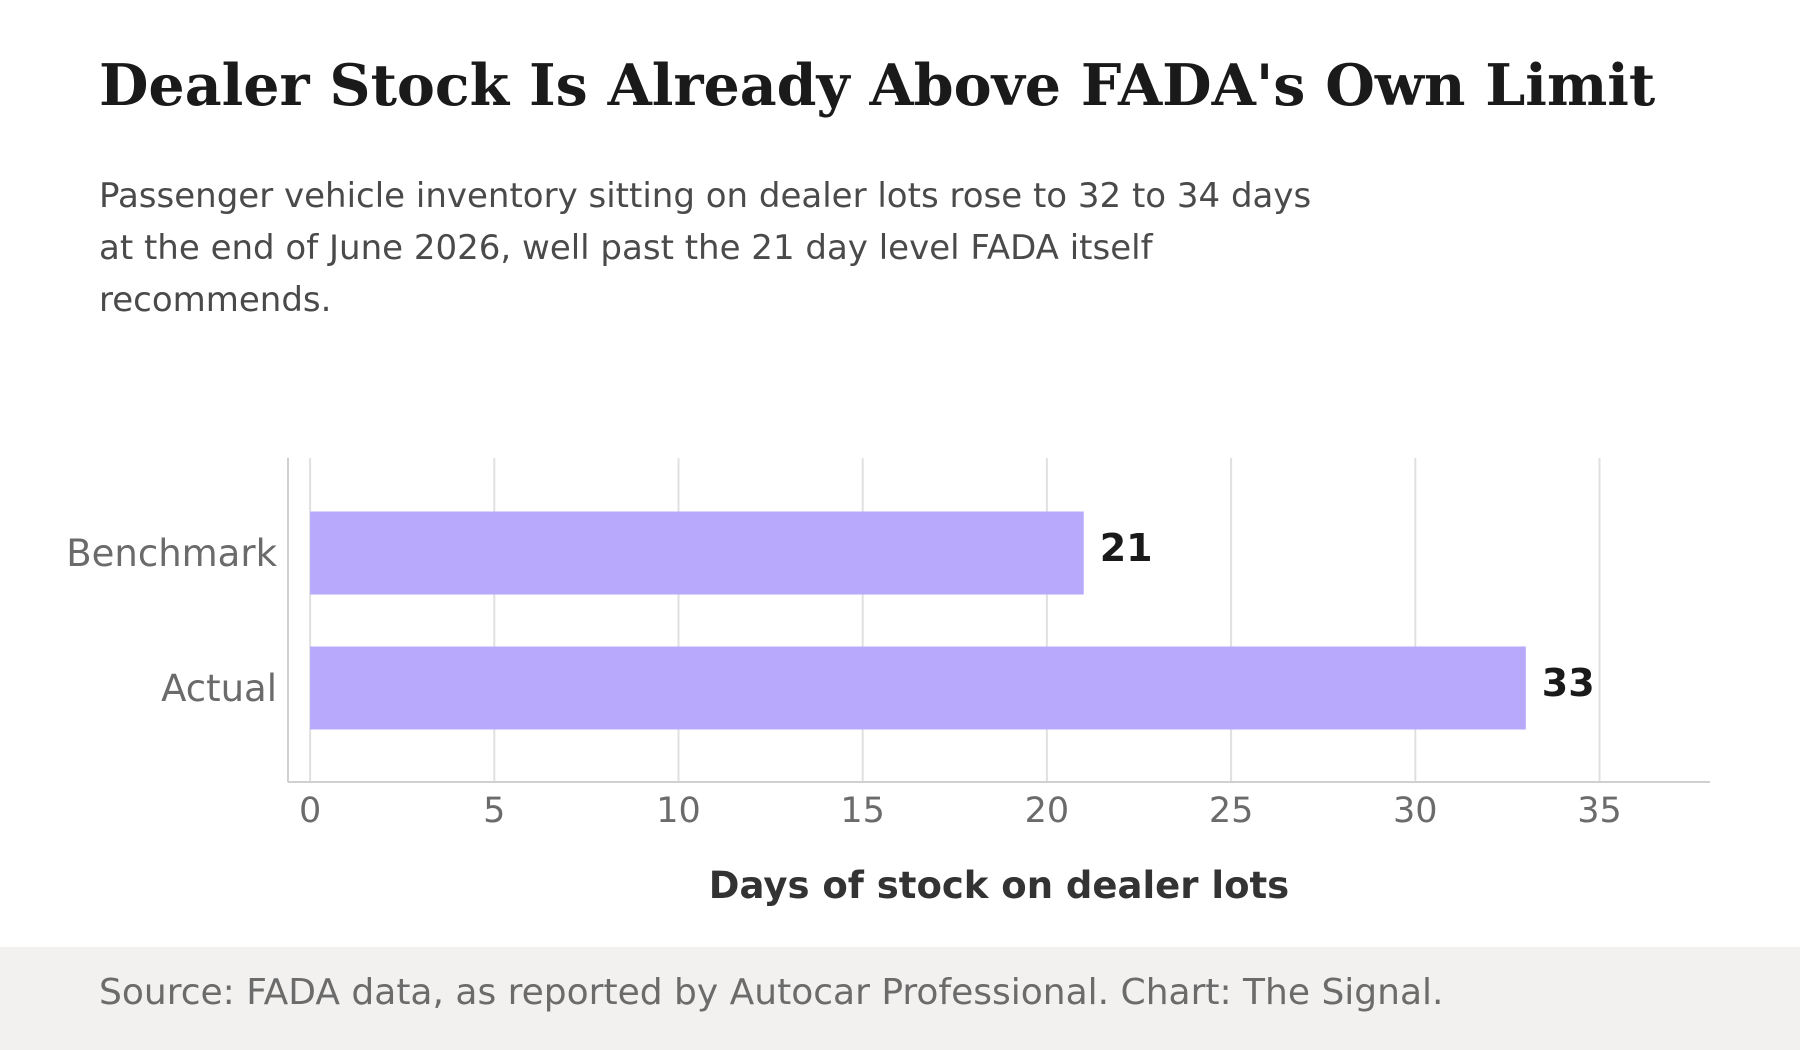  I want to click on x-tick-label: 30, so click(1415, 811).